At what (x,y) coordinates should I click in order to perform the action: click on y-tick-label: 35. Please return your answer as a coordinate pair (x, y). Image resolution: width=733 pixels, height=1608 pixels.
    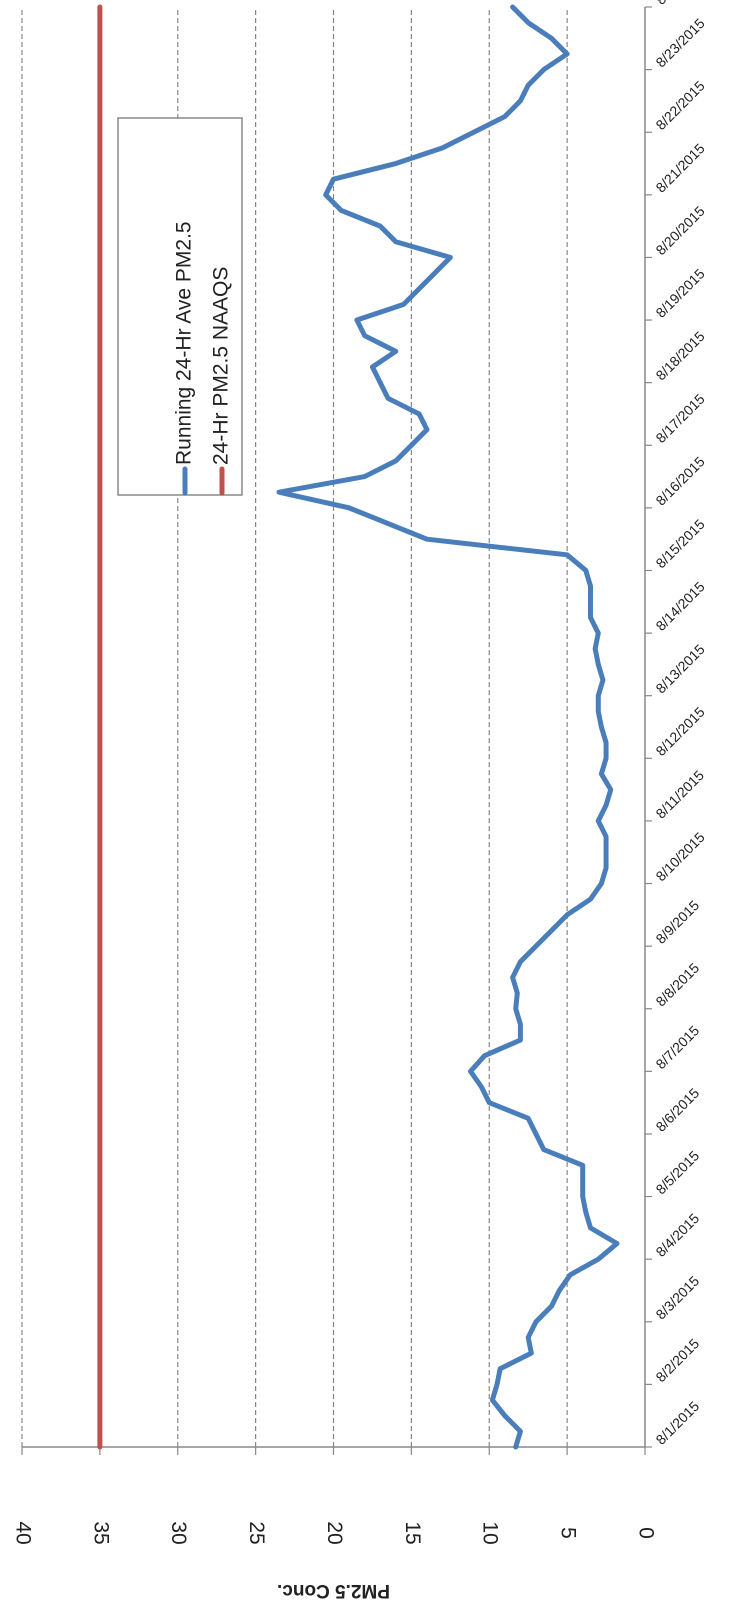
    Looking at the image, I should click on (100, 1532).